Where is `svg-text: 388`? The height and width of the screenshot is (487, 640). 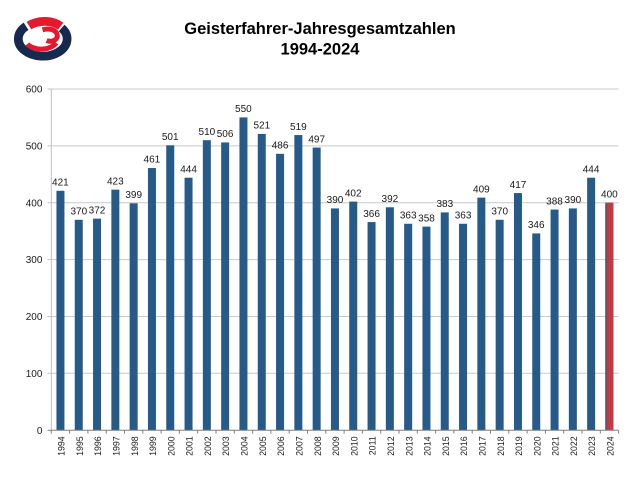
svg-text: 388 is located at coordinates (554, 201).